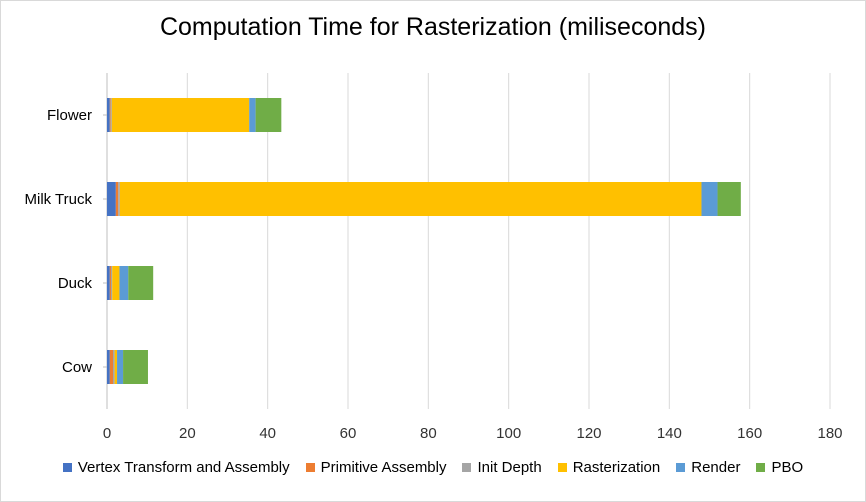 This screenshot has width=866, height=502. I want to click on x-tick-label: 0, so click(107, 433).